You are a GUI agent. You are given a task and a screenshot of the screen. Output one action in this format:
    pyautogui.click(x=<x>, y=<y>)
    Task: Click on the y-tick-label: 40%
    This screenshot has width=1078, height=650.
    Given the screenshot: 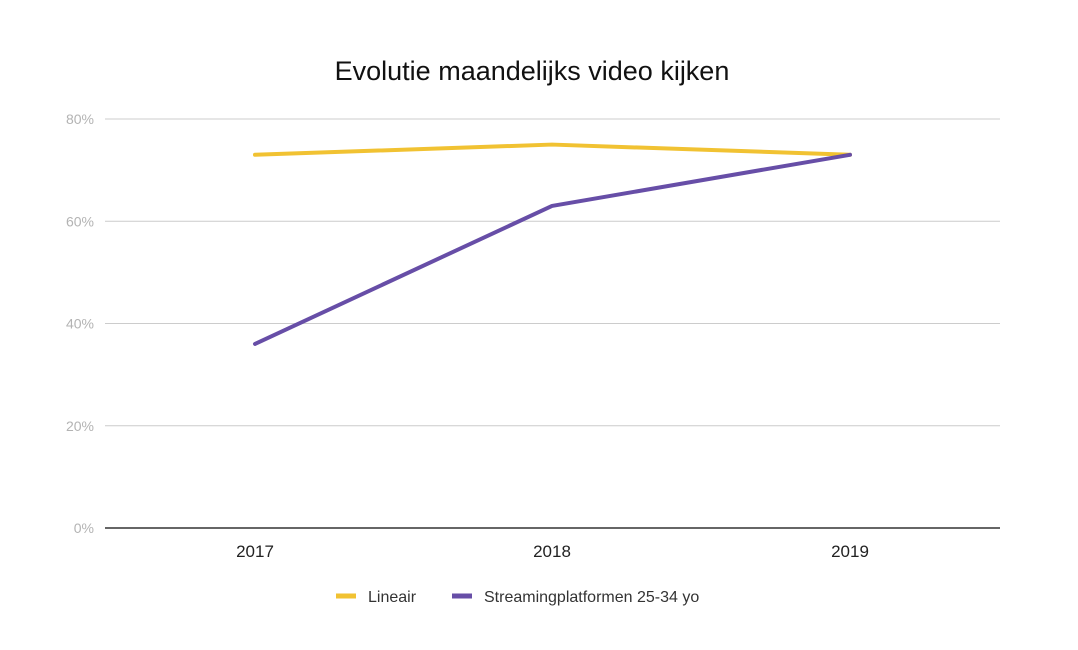 What is the action you would take?
    pyautogui.click(x=80, y=324)
    